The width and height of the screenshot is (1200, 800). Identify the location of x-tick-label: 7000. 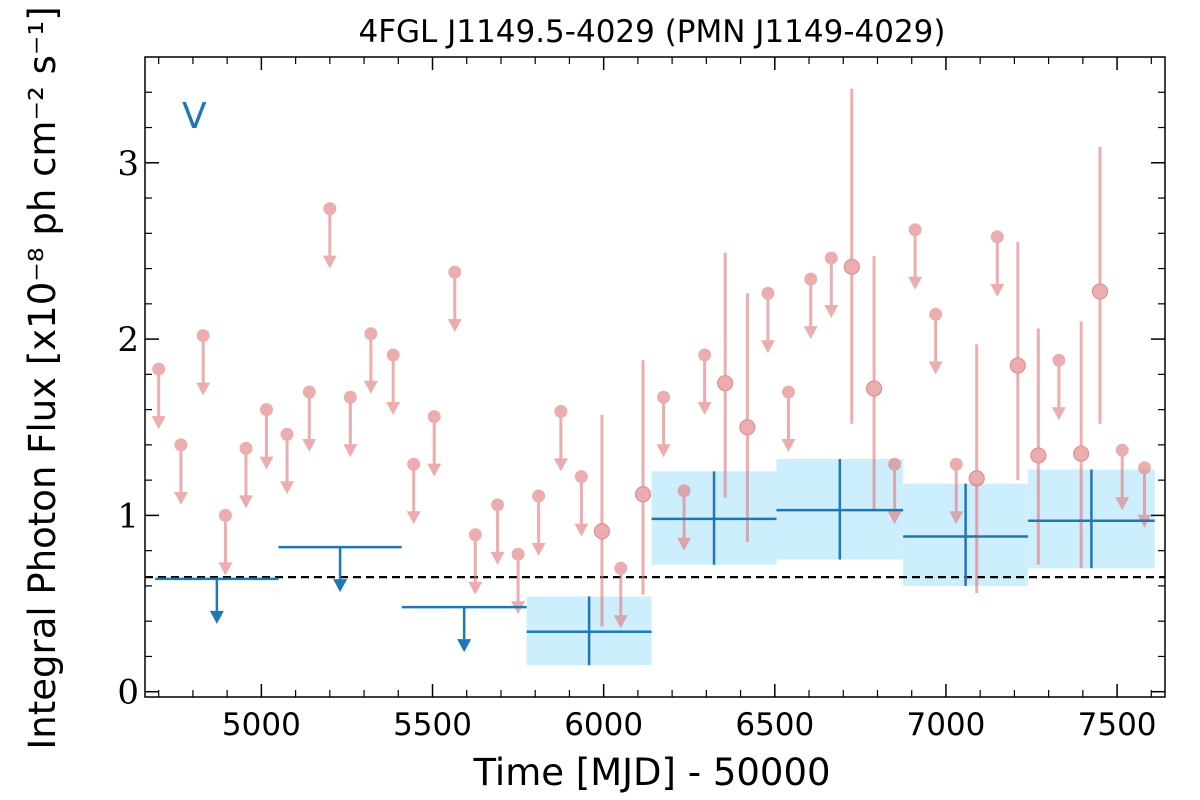
(945, 725).